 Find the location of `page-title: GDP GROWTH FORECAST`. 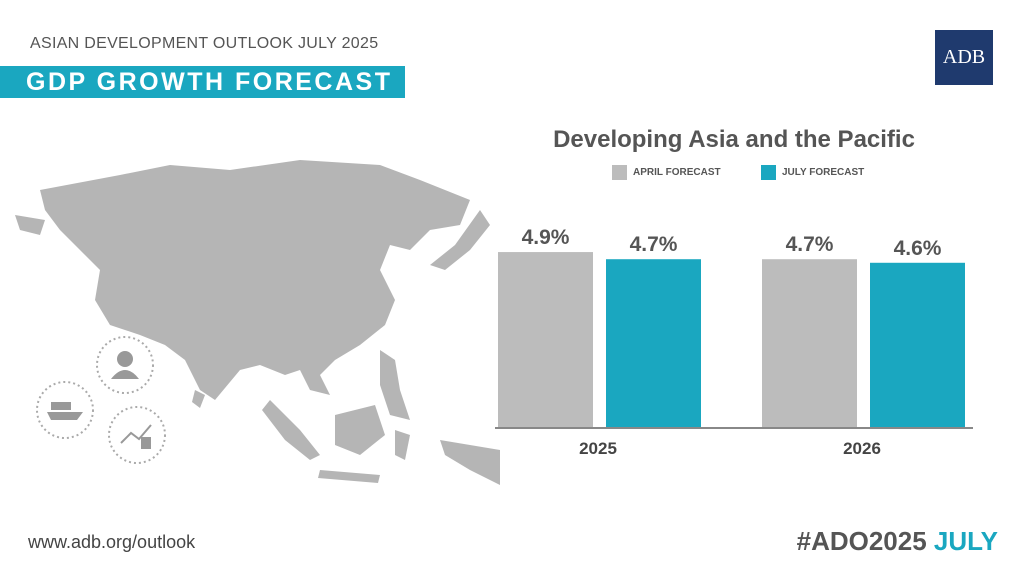

page-title: GDP GROWTH FORECAST is located at coordinates (209, 82).